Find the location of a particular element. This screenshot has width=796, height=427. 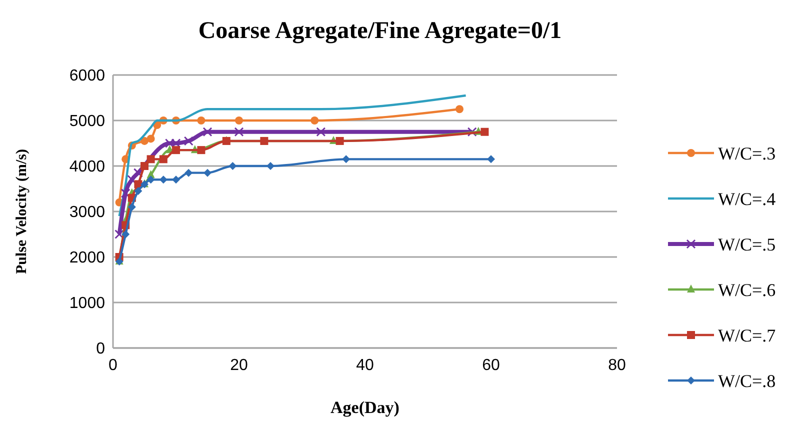

x-tick-label: 80 is located at coordinates (617, 365).